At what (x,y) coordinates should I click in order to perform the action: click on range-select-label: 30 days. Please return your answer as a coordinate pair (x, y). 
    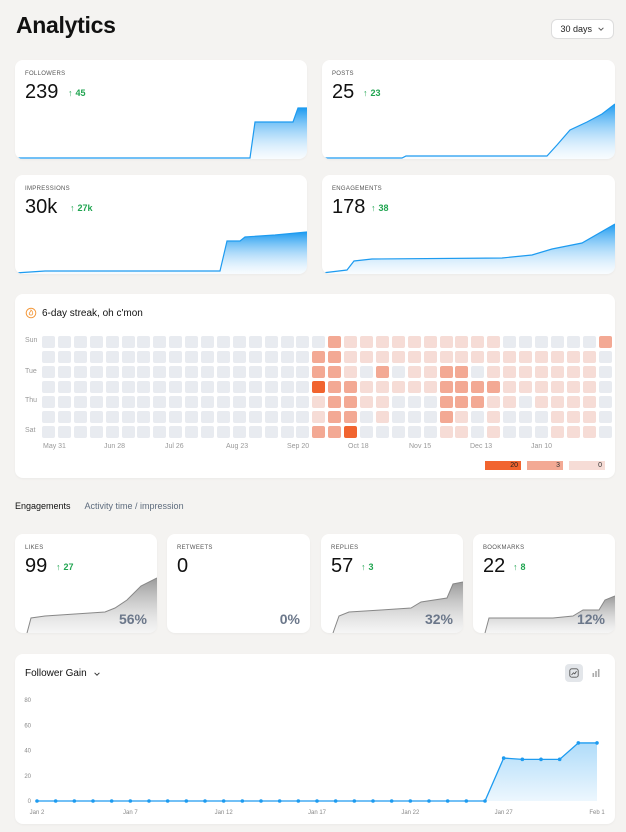
    Looking at the image, I should click on (576, 29).